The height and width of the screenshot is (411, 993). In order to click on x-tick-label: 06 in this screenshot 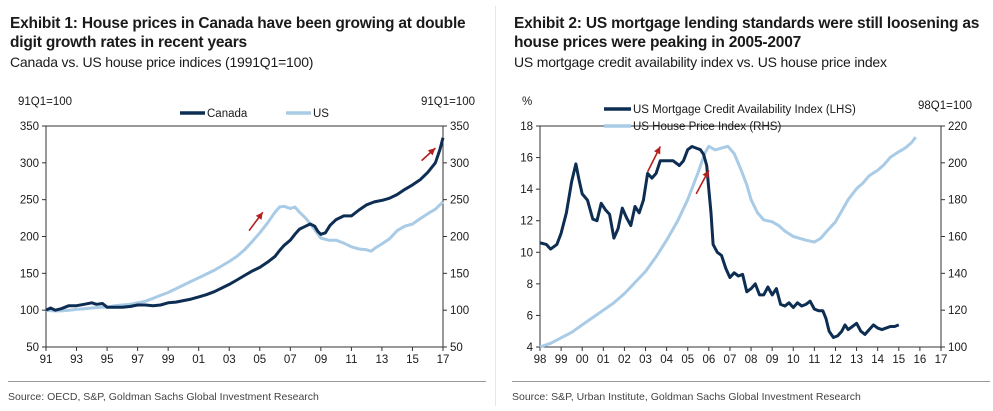, I will do `click(708, 360)`.